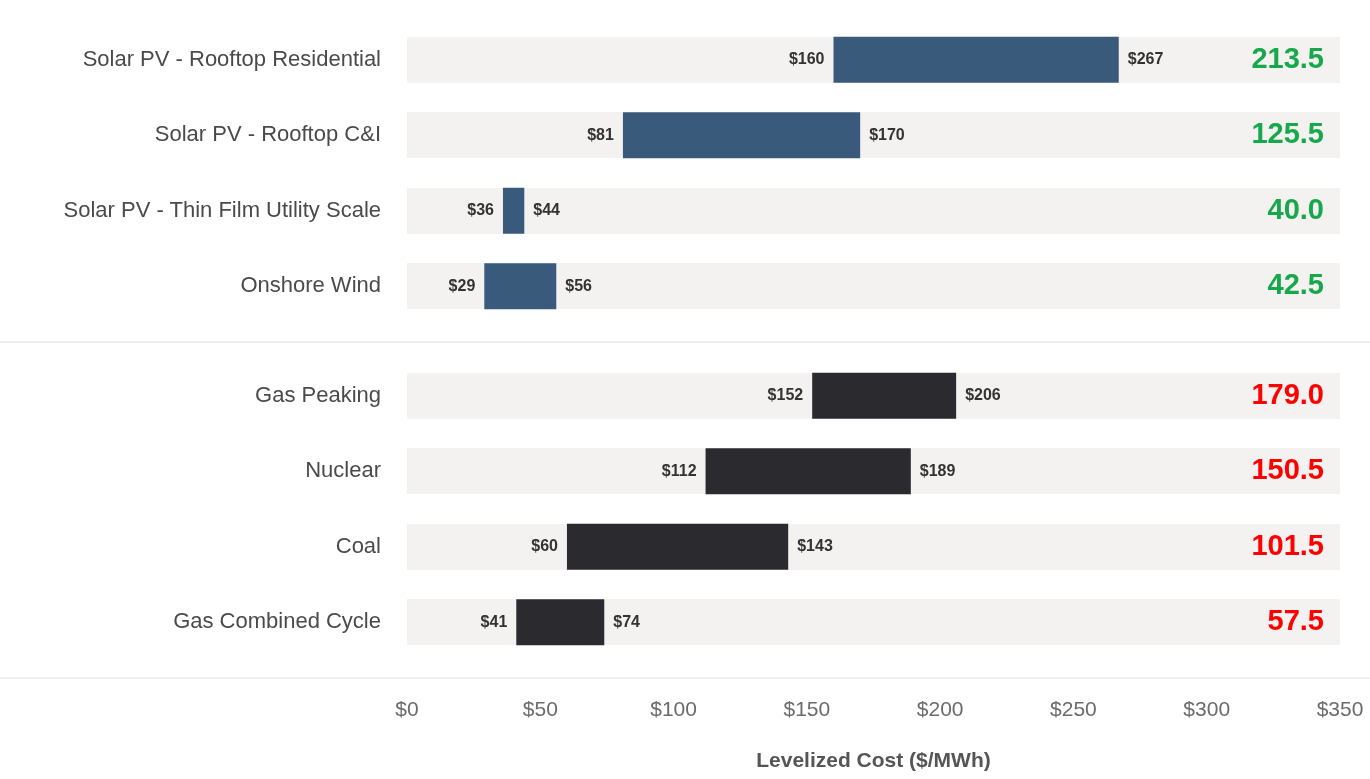 This screenshot has width=1370, height=779. Describe the element at coordinates (940, 709) in the screenshot. I see `x-tick-label: $200` at that location.